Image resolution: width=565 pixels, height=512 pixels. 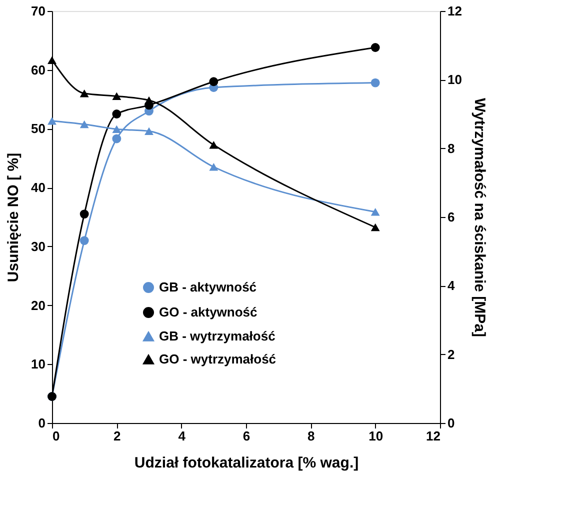 I want to click on legend-label: GO - wytrzymałość, so click(x=217, y=359).